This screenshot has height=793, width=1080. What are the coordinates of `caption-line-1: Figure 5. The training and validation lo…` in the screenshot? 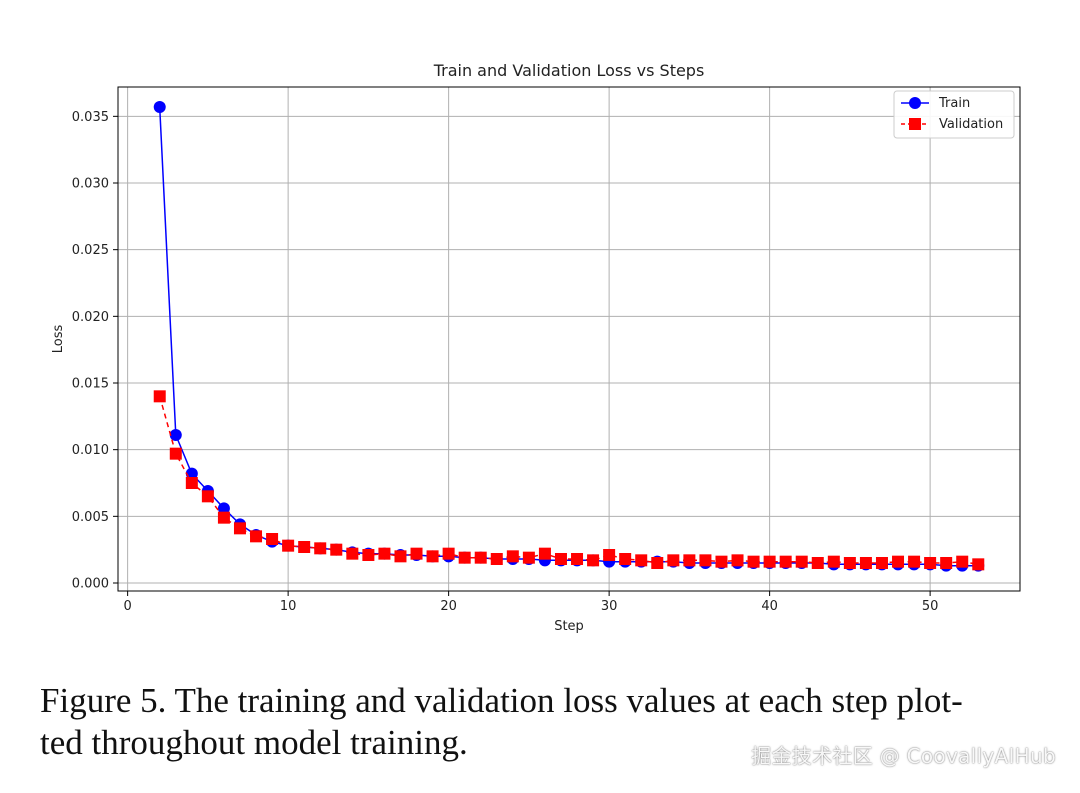 It's located at (501, 700).